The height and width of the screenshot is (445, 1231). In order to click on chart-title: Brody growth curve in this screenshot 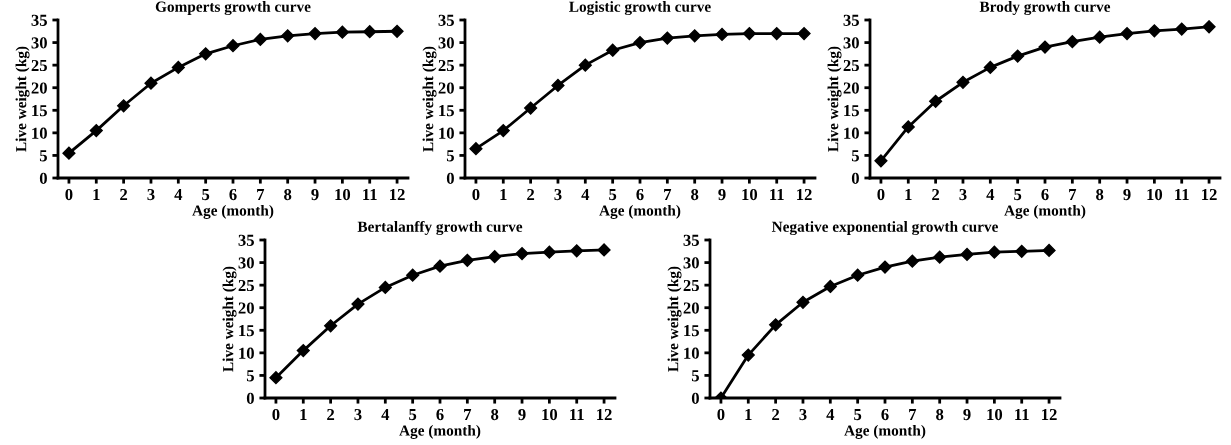, I will do `click(1045, 8)`.